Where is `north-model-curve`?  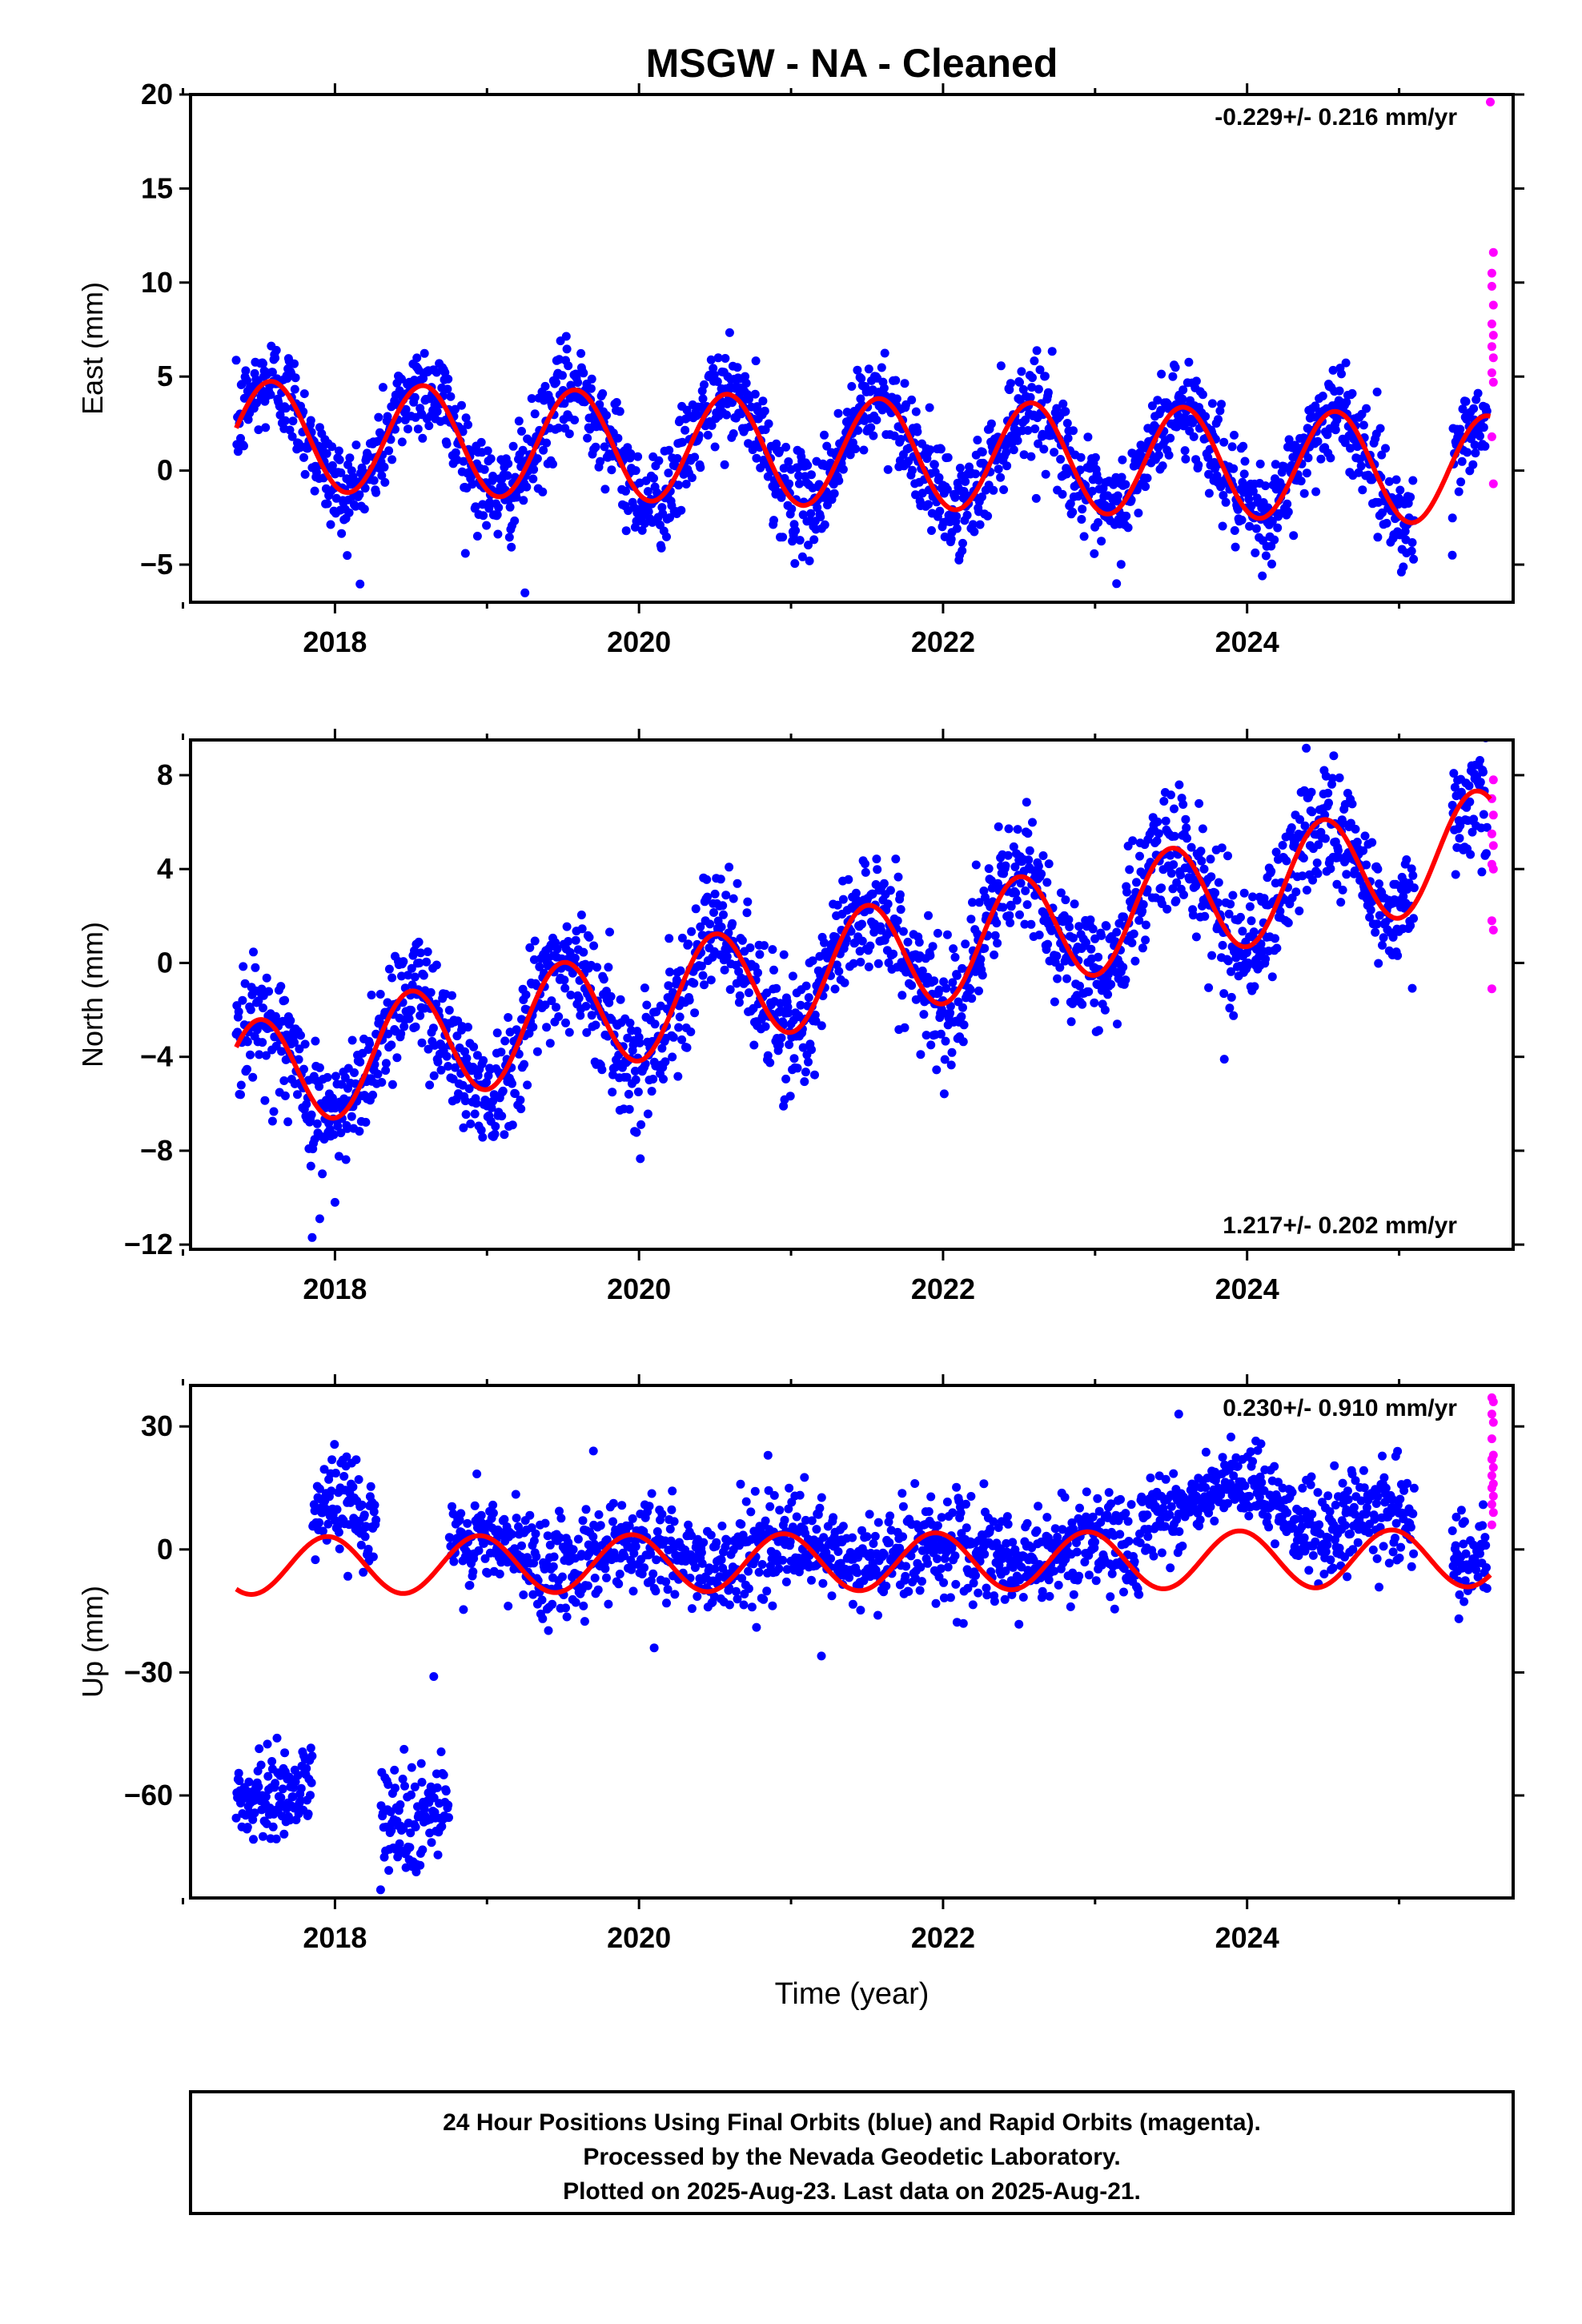
north-model-curve is located at coordinates (863, 954).